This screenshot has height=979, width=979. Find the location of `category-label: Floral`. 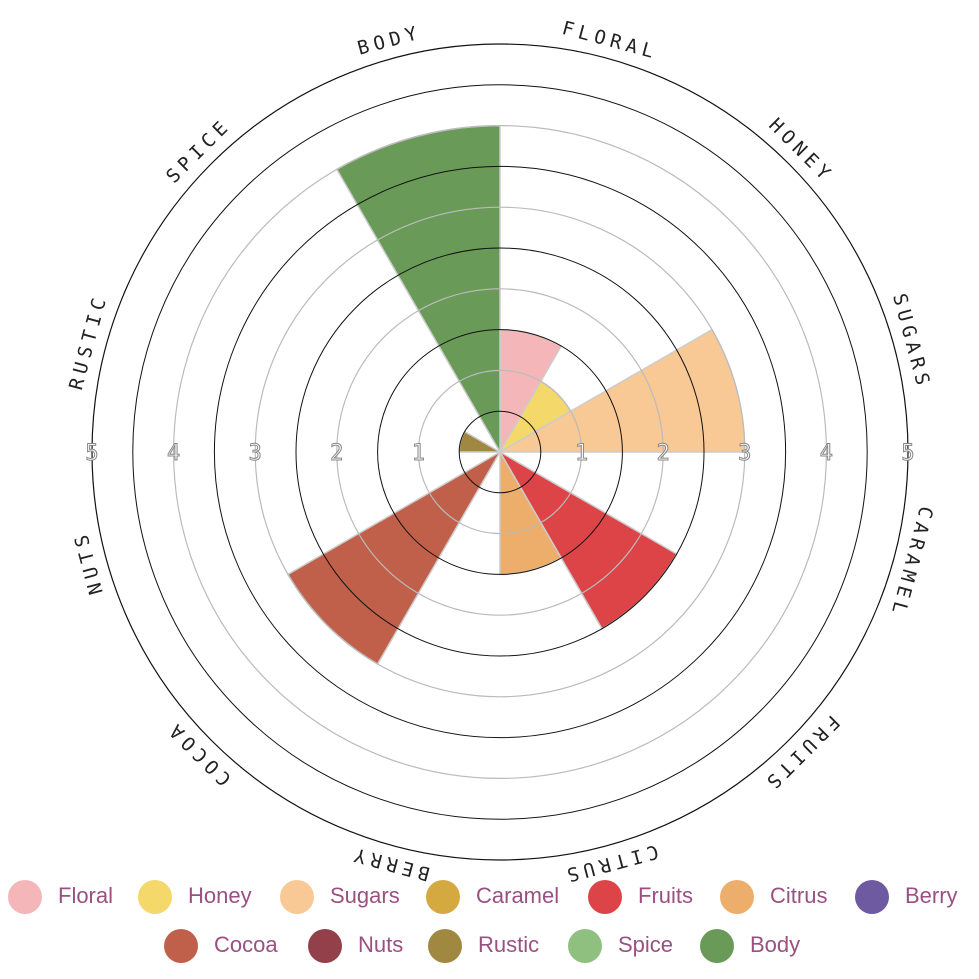

category-label: Floral is located at coordinates (610, 40).